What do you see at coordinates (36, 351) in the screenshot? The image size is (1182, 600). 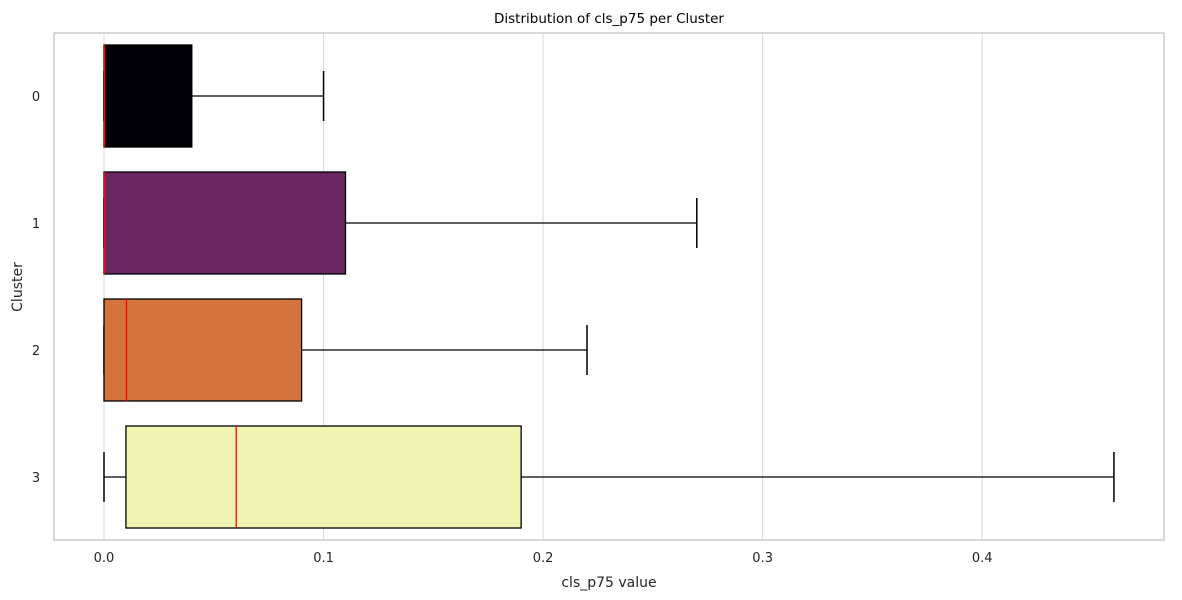 I see `y-tick-label: 2` at bounding box center [36, 351].